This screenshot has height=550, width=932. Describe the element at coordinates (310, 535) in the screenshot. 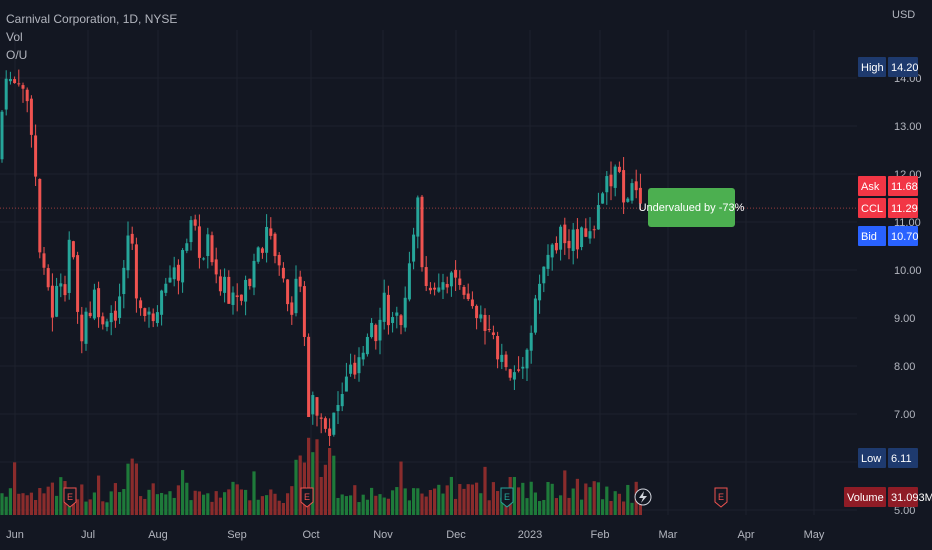

I see `x-tick-label: Oct` at that location.